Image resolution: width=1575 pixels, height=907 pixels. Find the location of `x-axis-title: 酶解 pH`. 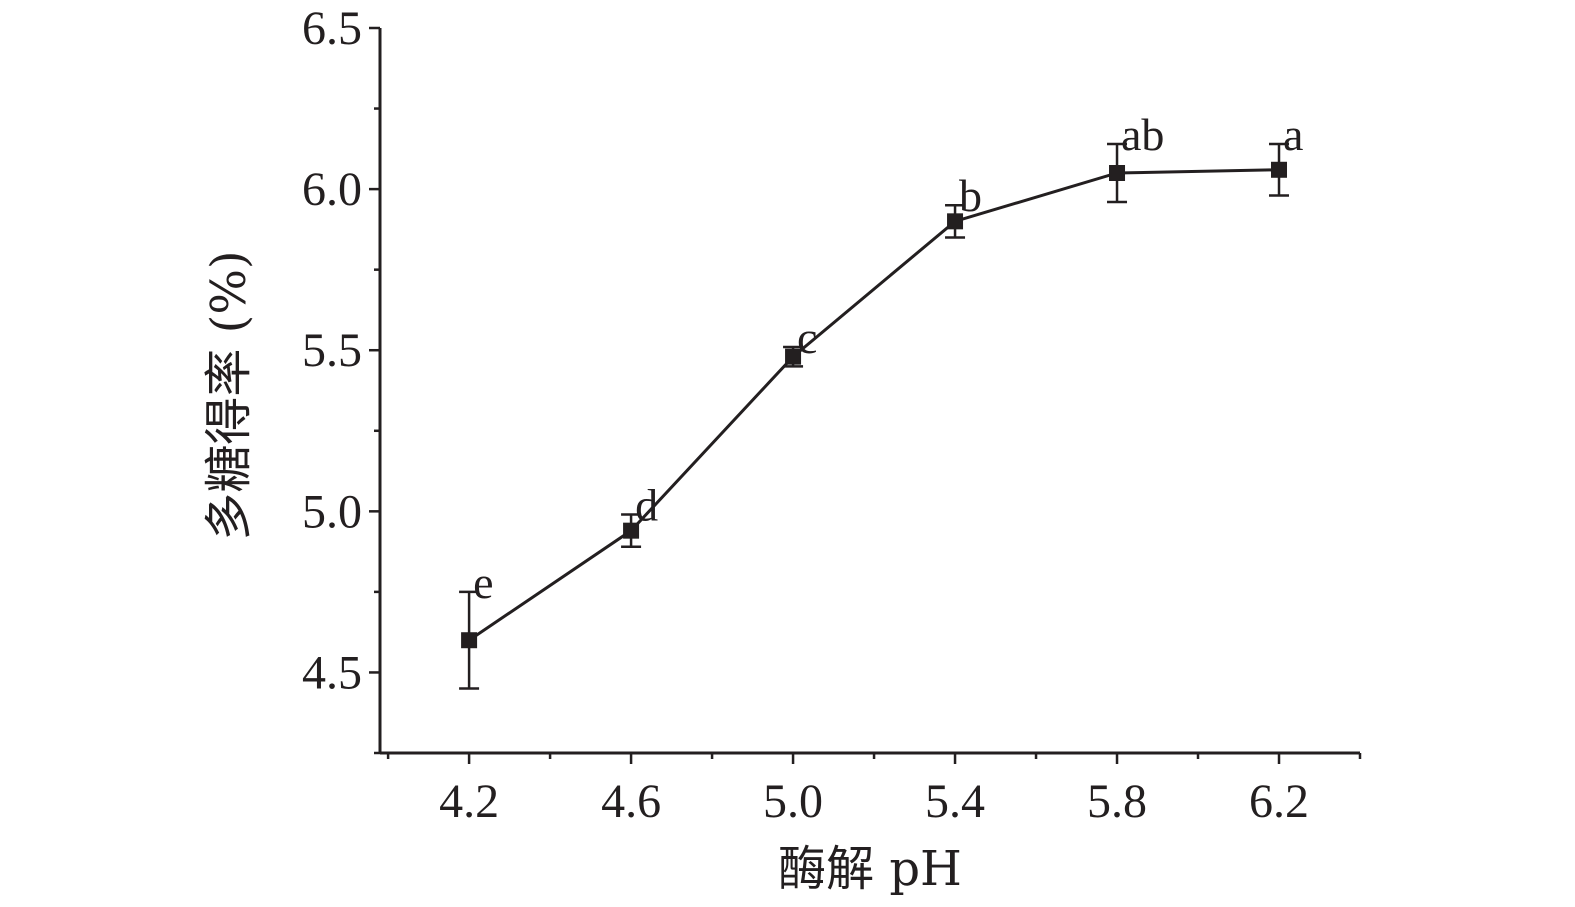

x-axis-title: 酶解 pH is located at coordinates (870, 869).